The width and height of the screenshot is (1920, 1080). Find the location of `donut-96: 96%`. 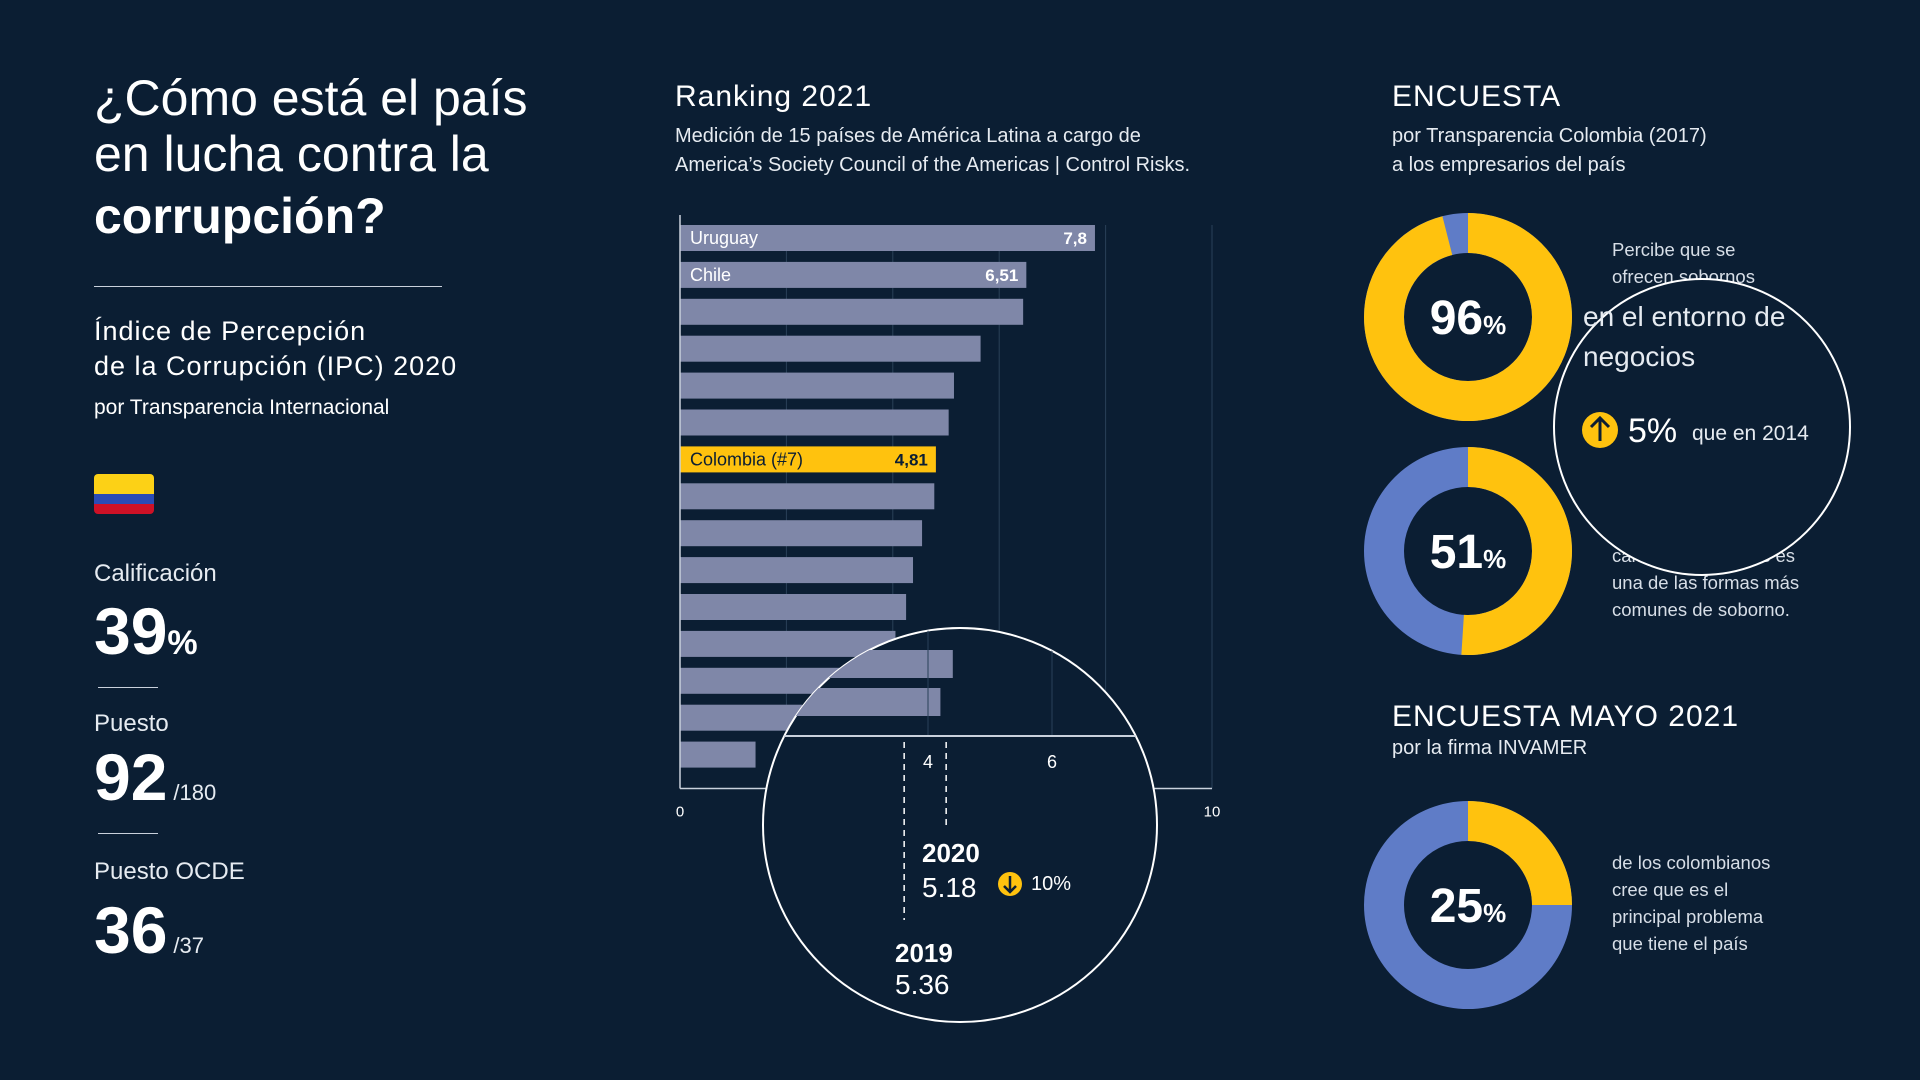

donut-96: 96% is located at coordinates (1468, 317).